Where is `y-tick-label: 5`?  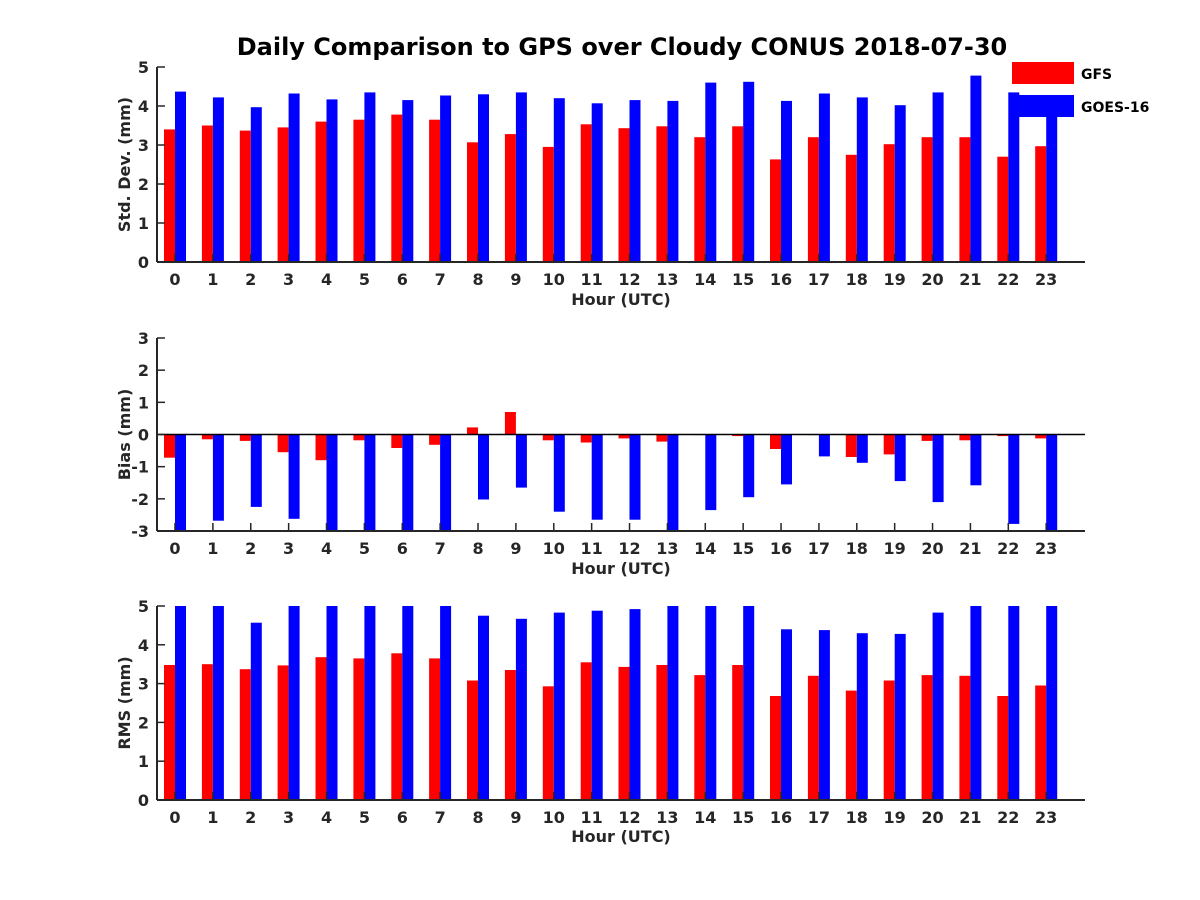
y-tick-label: 5 is located at coordinates (143, 67).